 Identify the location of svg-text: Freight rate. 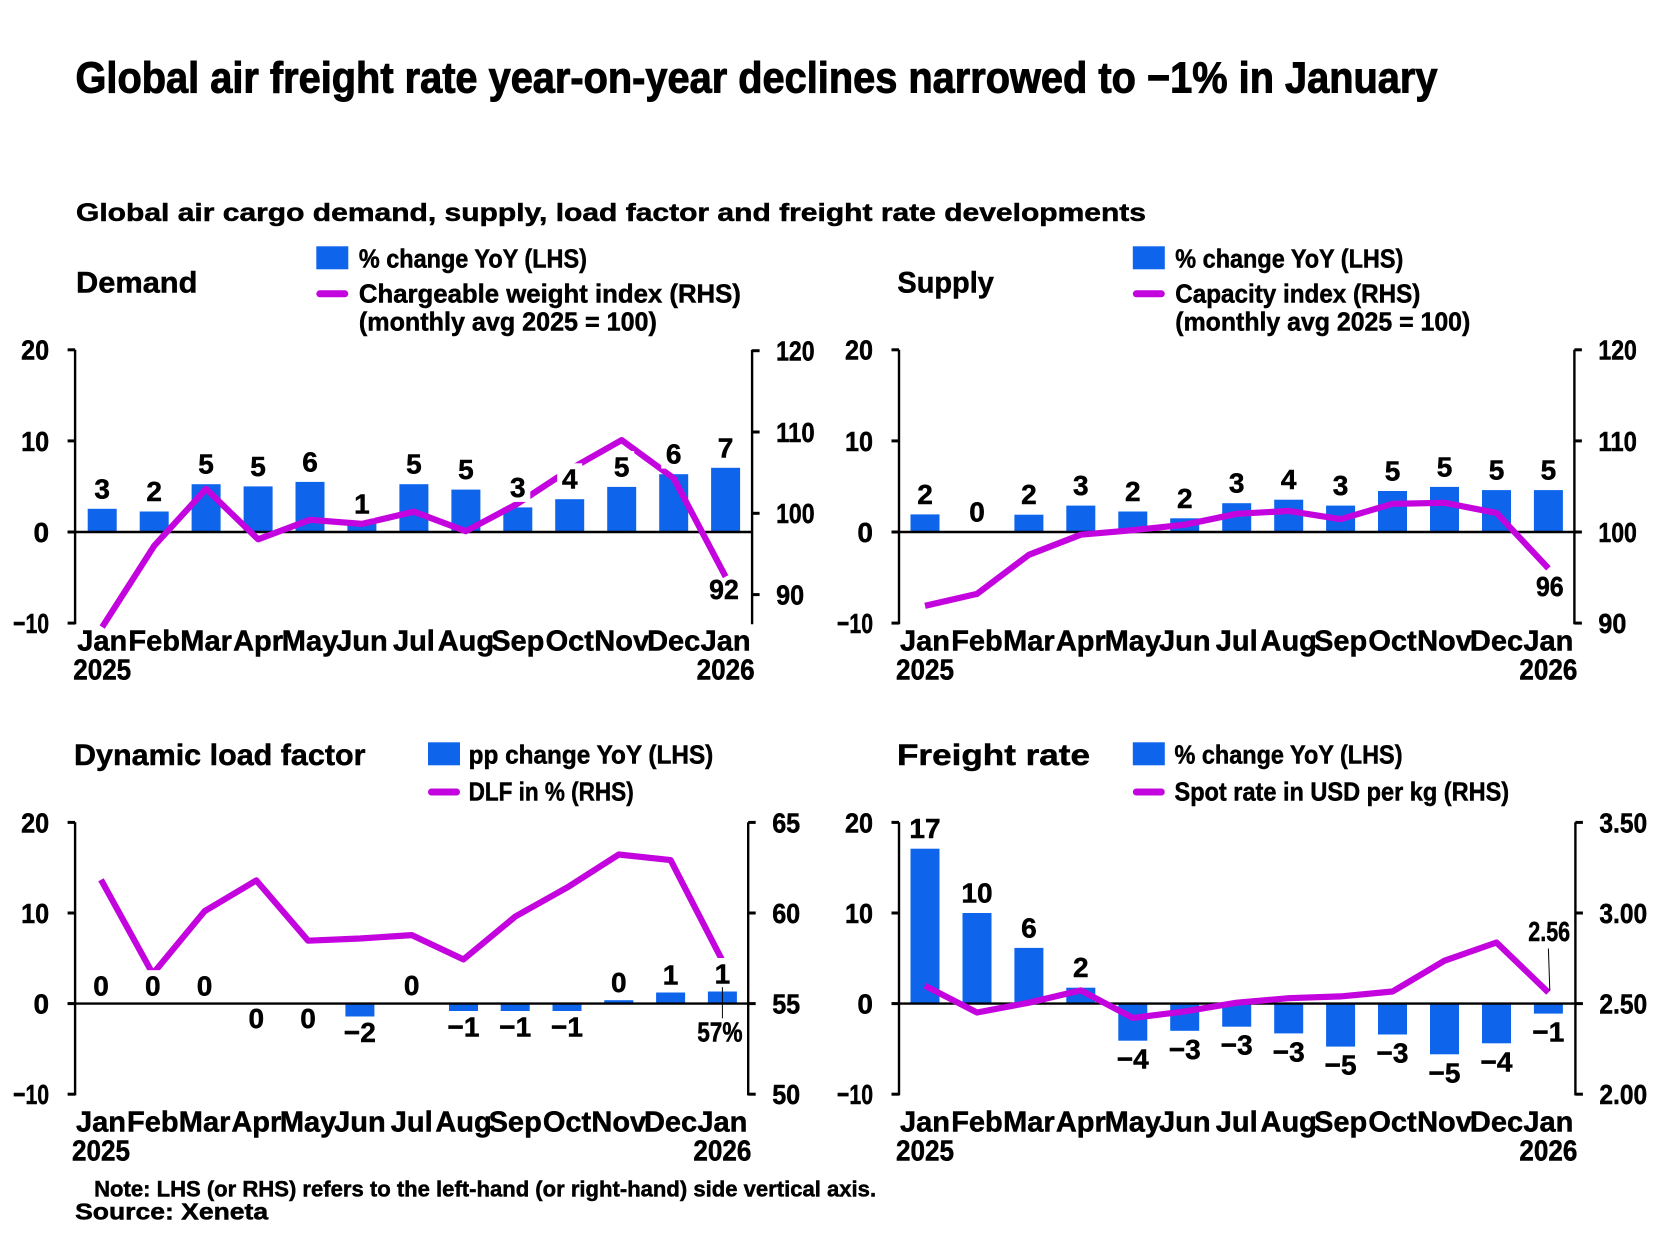
(993, 755).